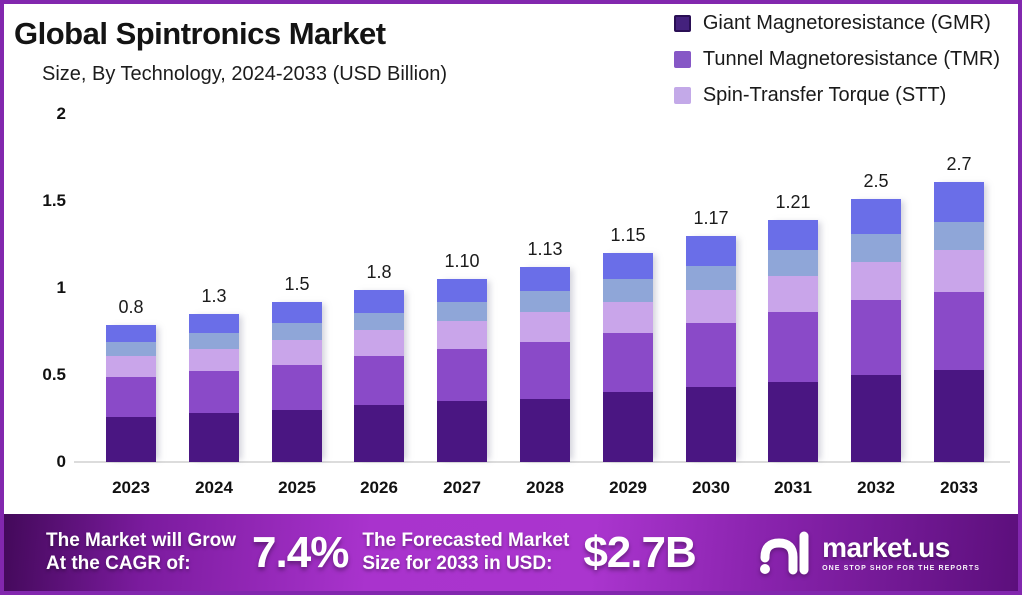 Image resolution: width=1022 pixels, height=595 pixels. What do you see at coordinates (54, 374) in the screenshot?
I see `y-tick-label: 0.5` at bounding box center [54, 374].